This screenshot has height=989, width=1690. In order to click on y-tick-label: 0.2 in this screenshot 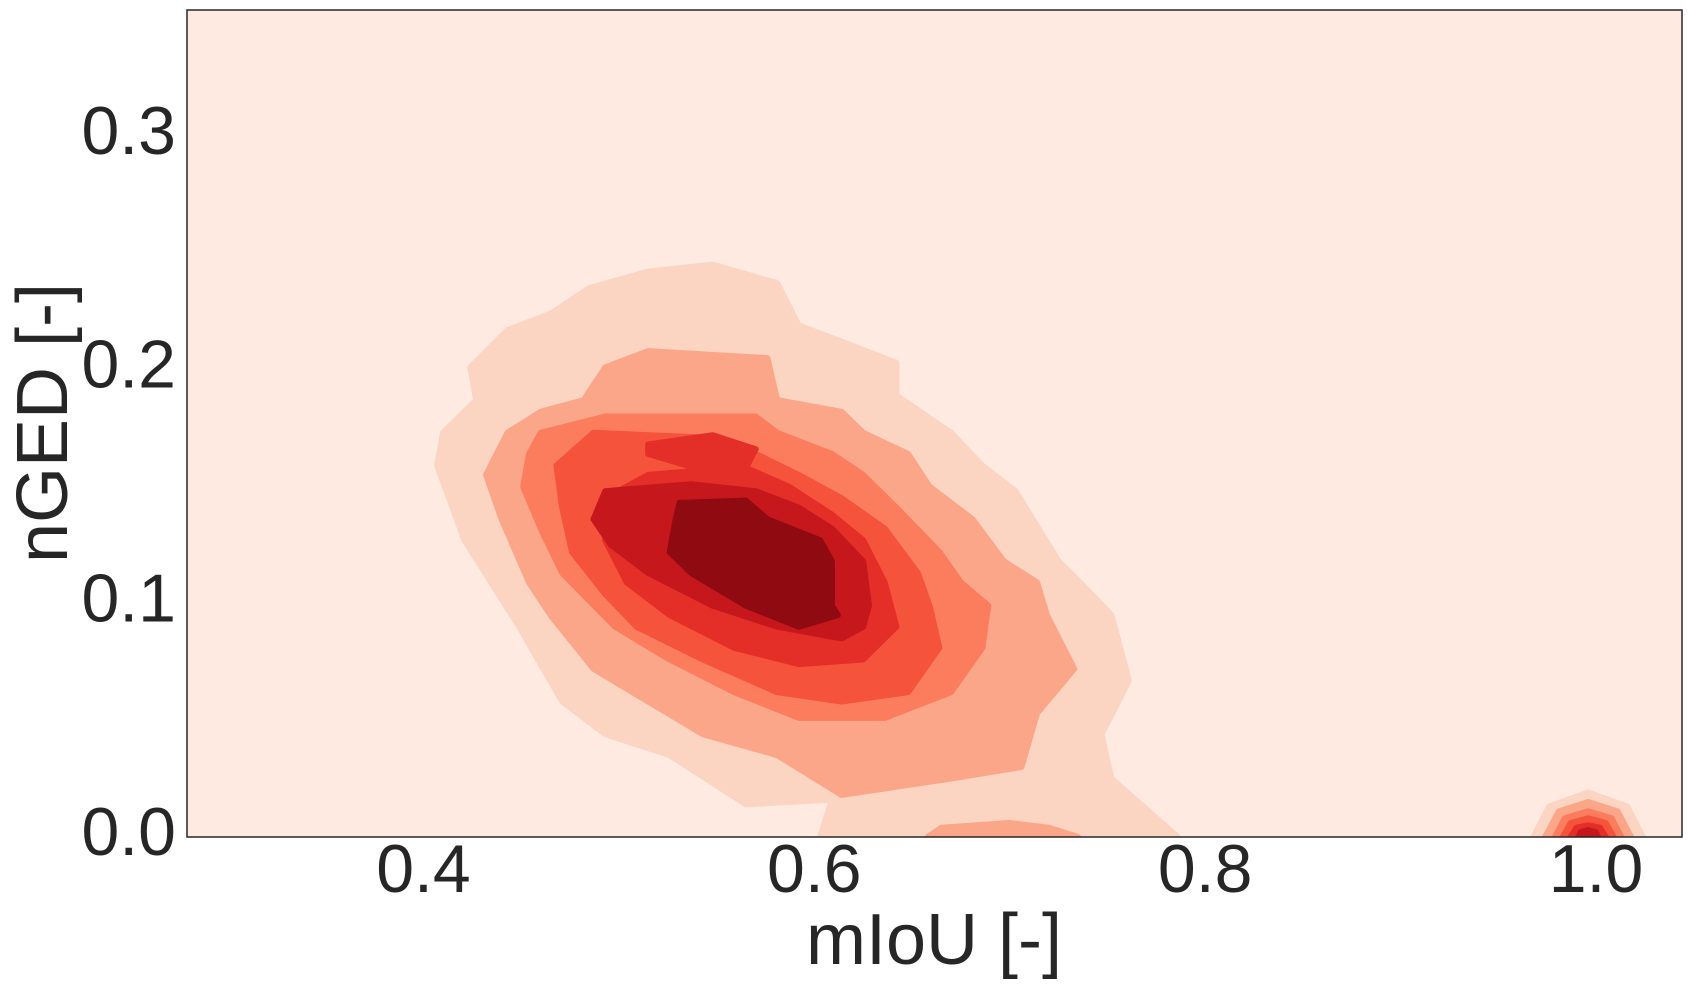, I will do `click(128, 365)`.